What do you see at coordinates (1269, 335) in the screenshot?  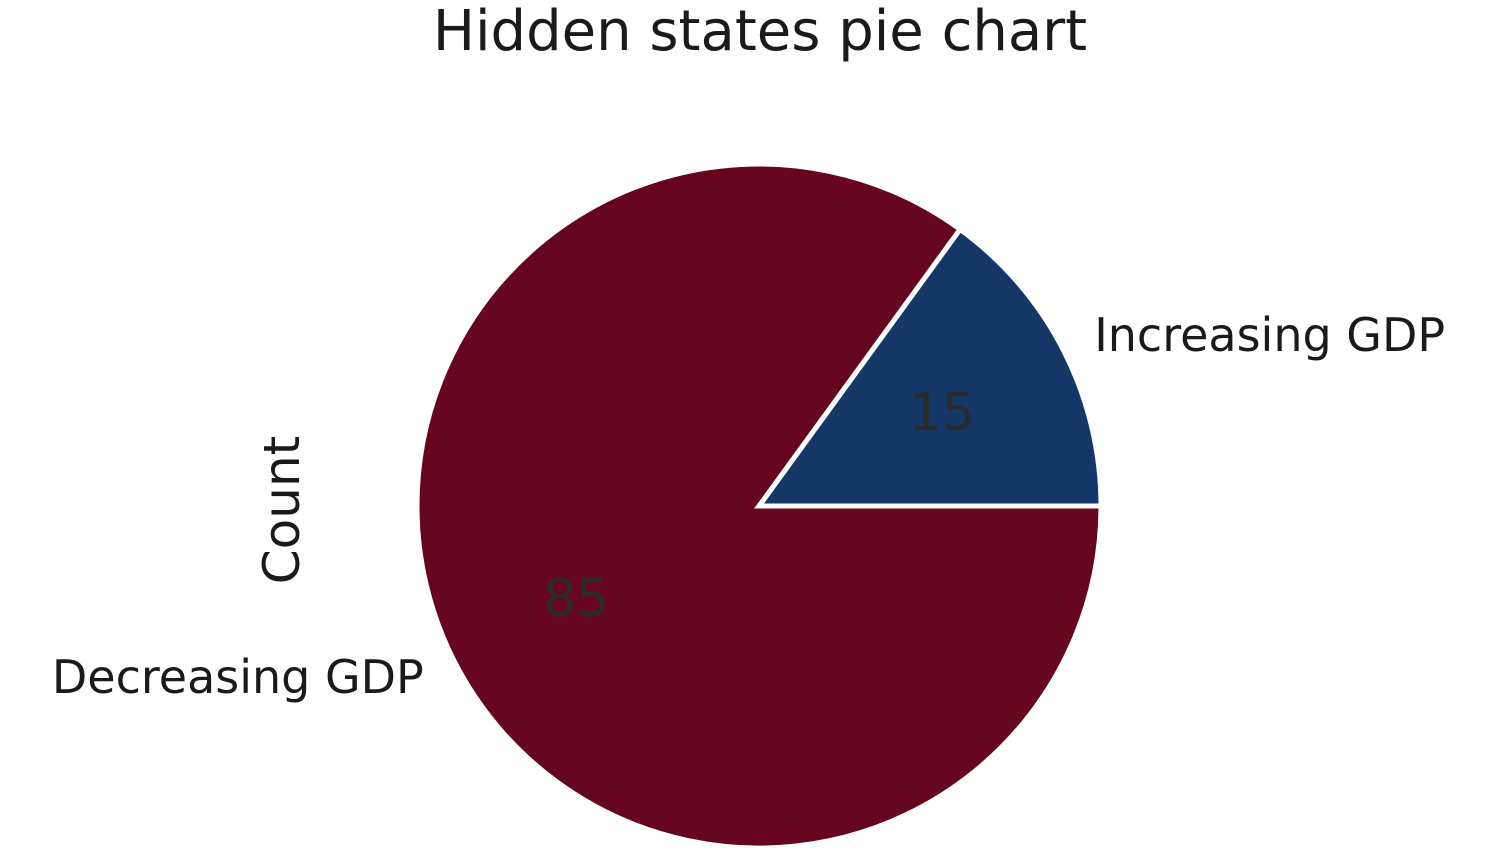 I see `pie-category-label-increasing-gdp: Increasing GDP` at bounding box center [1269, 335].